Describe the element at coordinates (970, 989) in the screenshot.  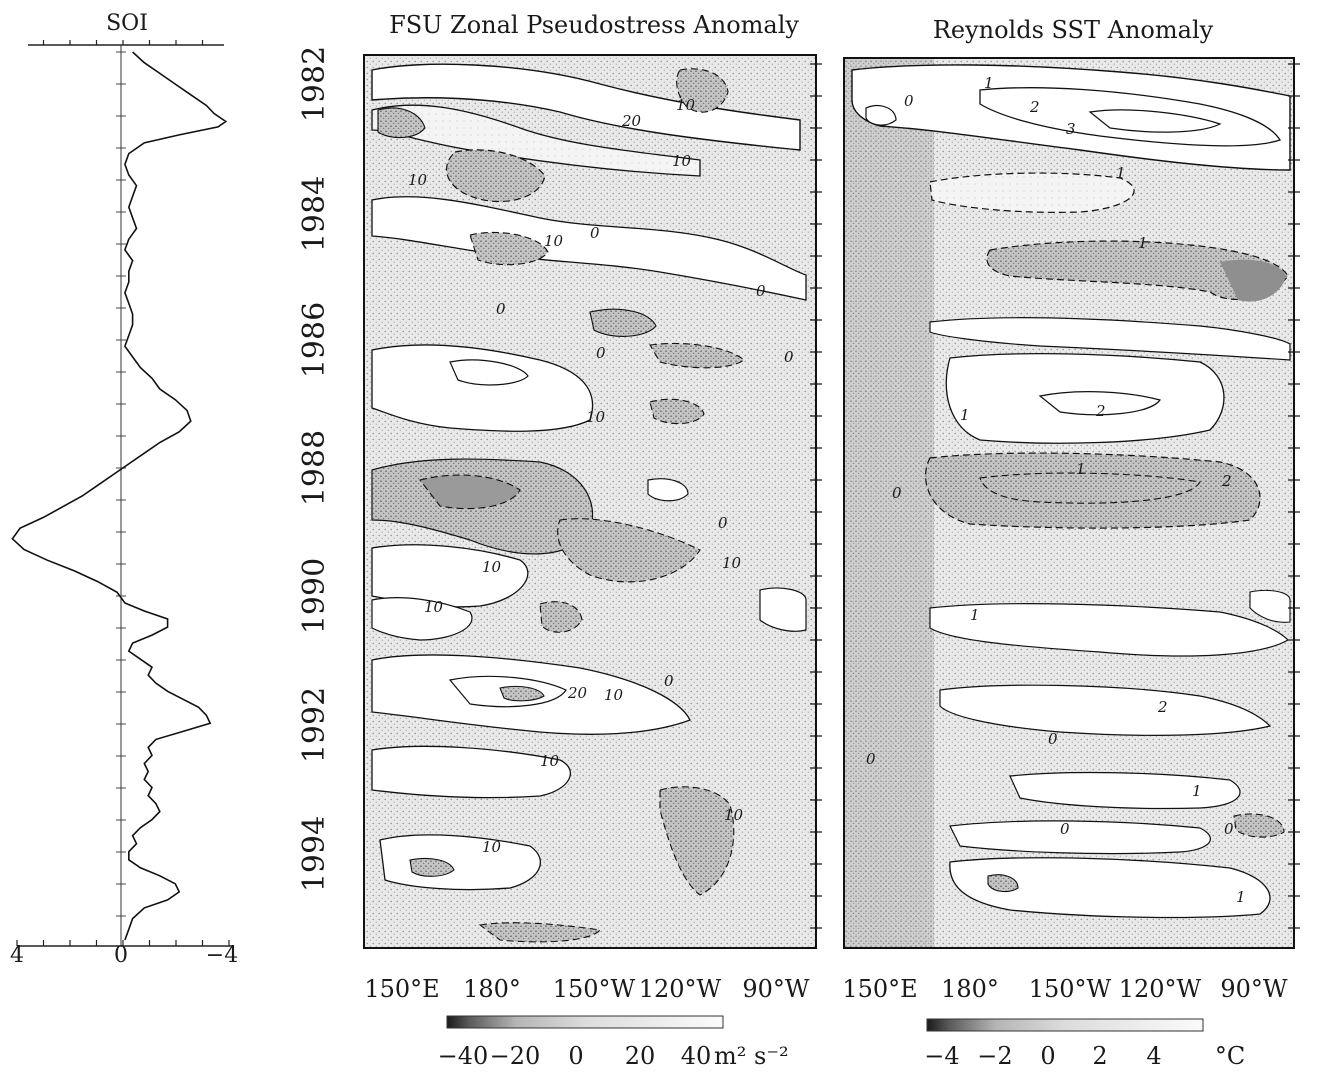
I see `sst-x-tick-label: 180°` at that location.